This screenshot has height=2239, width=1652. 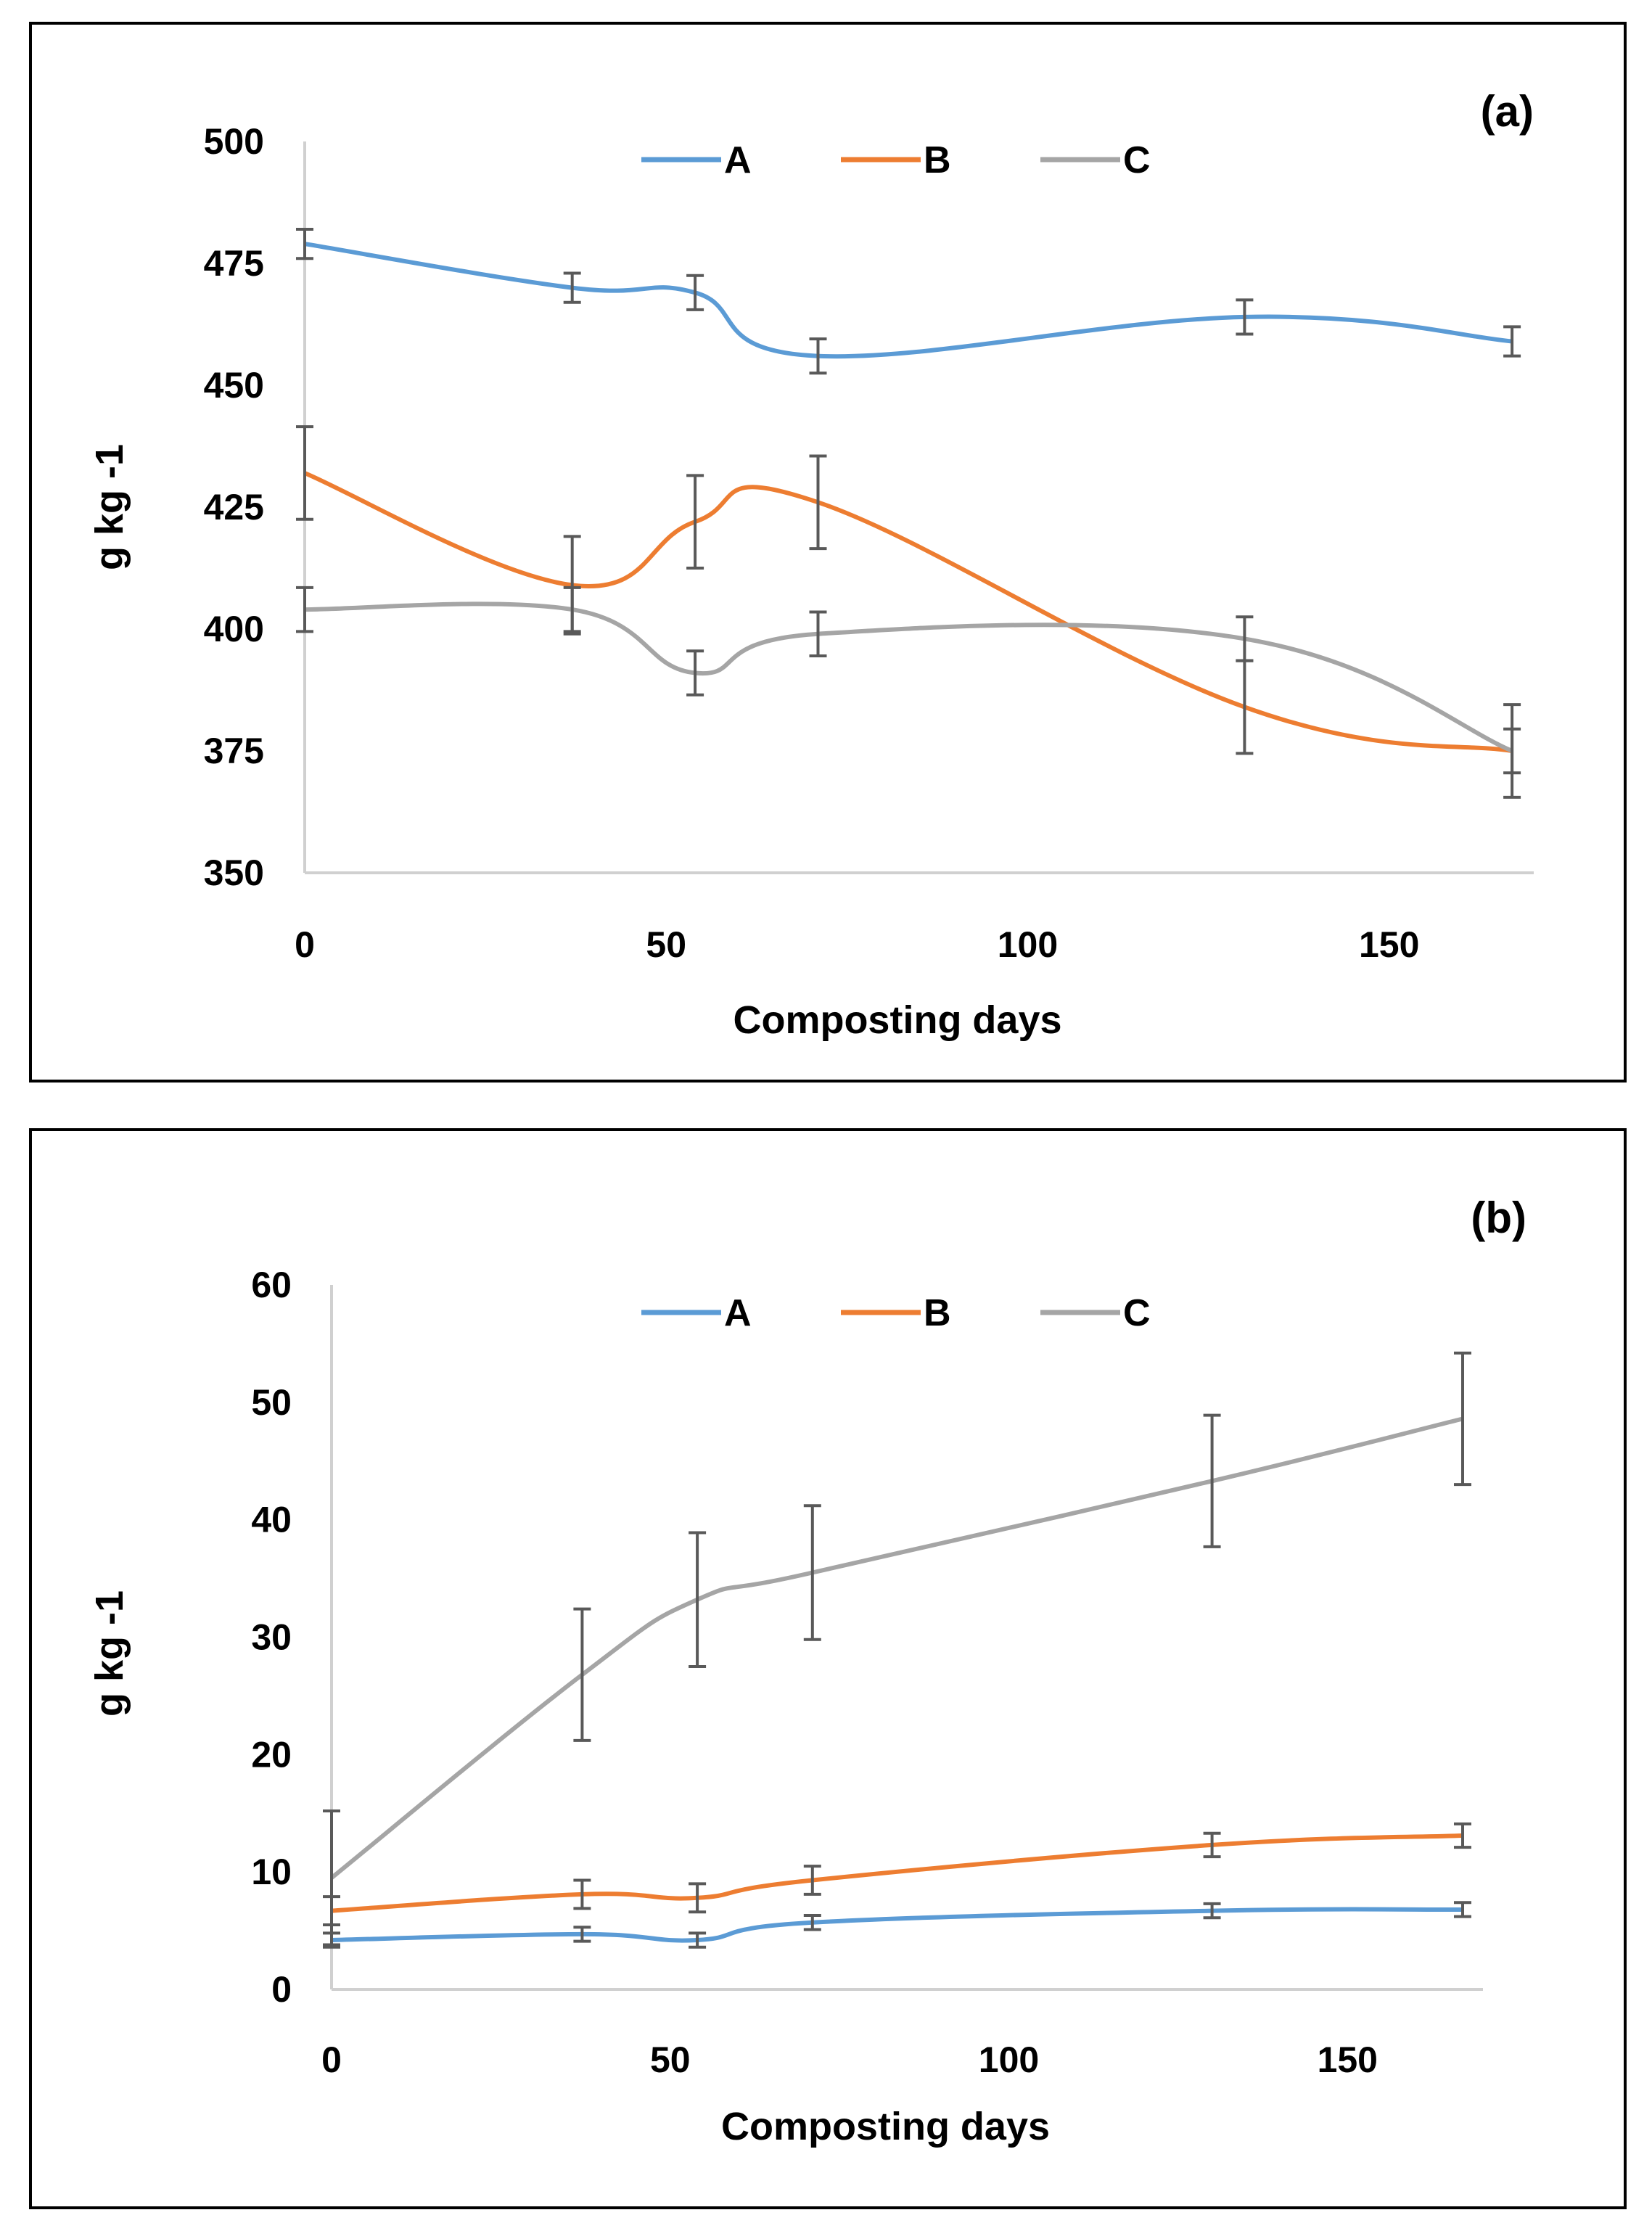 What do you see at coordinates (885, 2126) in the screenshot?
I see `x-axis-title-b: Composting days` at bounding box center [885, 2126].